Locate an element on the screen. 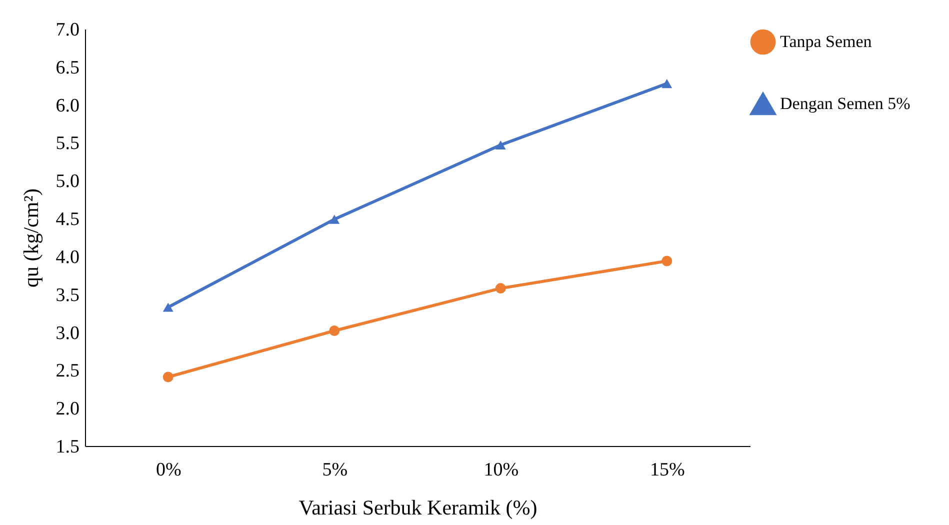  y-tick-label: 2.0 is located at coordinates (68, 409).